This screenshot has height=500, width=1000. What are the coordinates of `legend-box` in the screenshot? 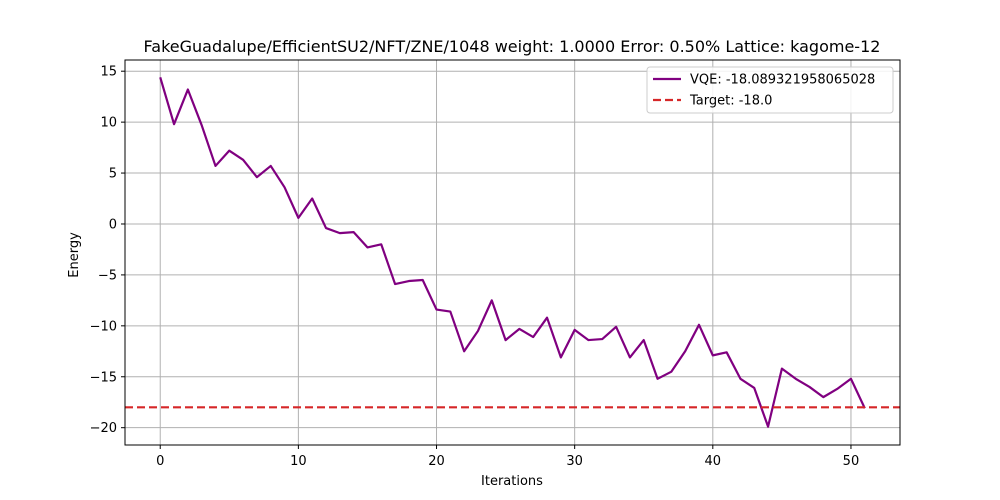 It's located at (770, 90).